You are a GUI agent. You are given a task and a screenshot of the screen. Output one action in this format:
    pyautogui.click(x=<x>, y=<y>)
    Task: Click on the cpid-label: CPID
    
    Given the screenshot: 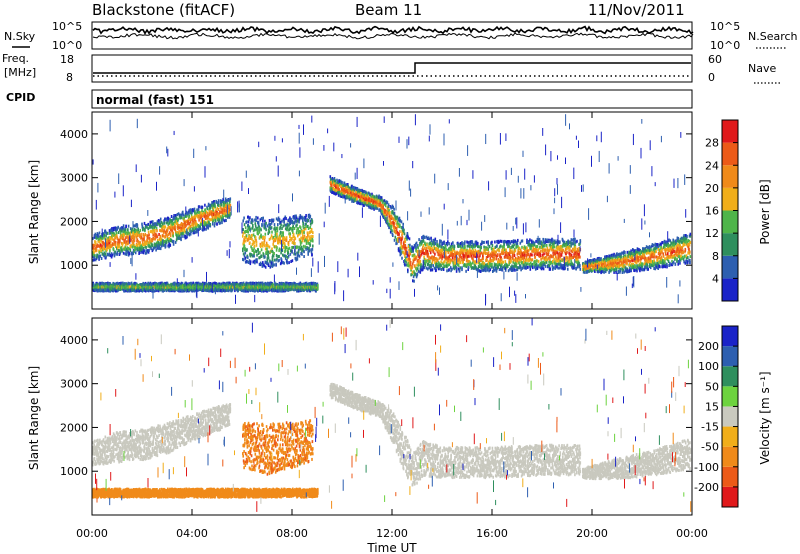 What is the action you would take?
    pyautogui.click(x=20, y=97)
    